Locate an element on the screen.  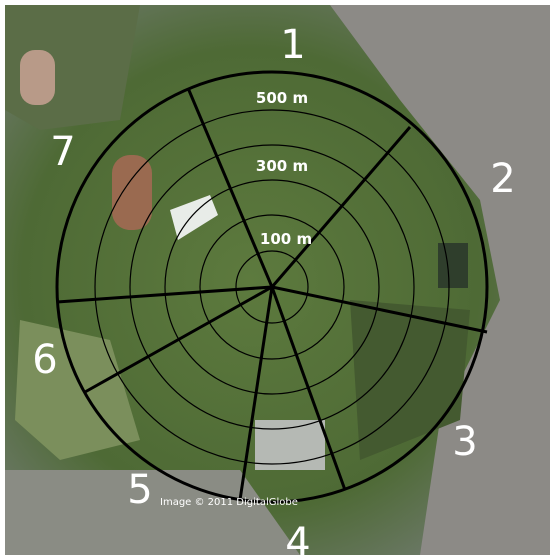
distance-label: 500 m is located at coordinates (282, 98).